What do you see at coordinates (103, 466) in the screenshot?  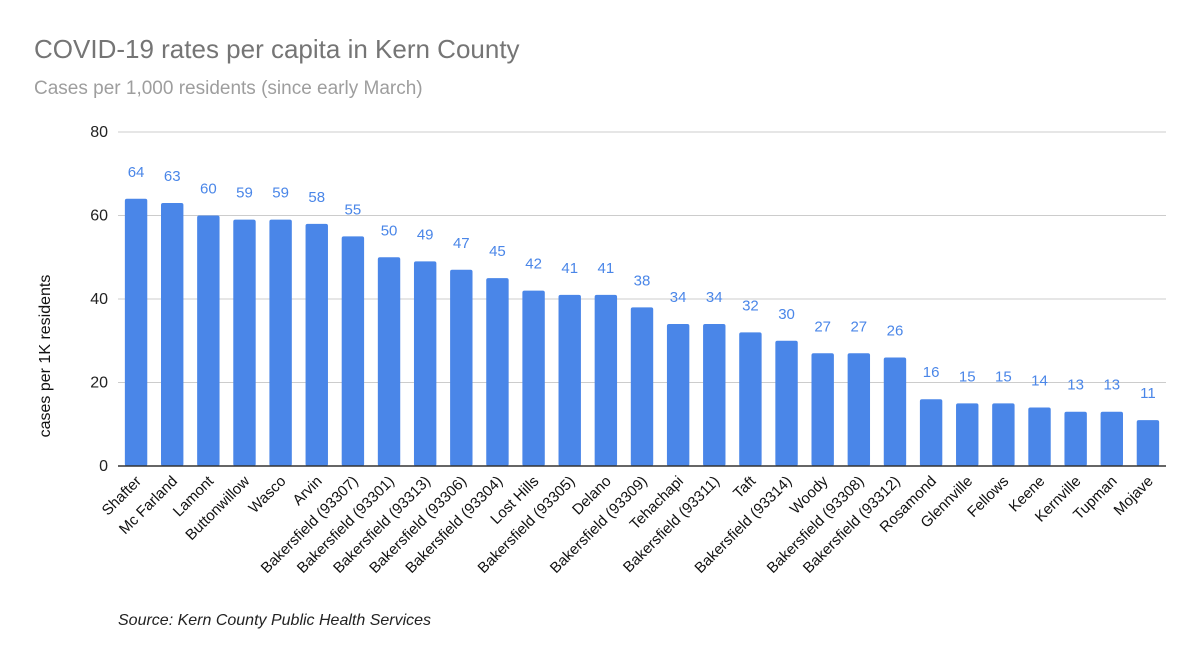 I see `y-tick-label: 0` at bounding box center [103, 466].